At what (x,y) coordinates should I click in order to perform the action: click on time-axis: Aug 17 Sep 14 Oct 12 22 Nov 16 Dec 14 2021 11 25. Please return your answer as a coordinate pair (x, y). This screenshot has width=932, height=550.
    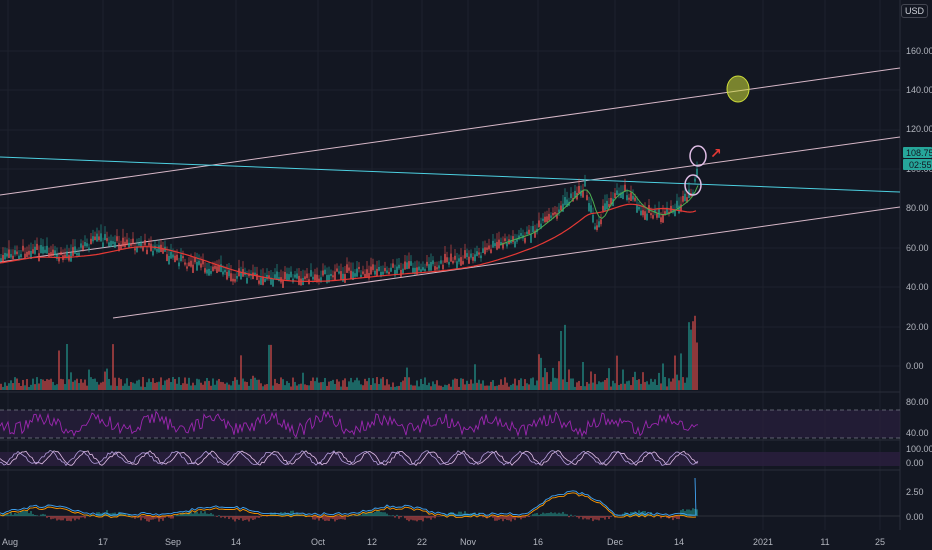
    Looking at the image, I should click on (443, 542).